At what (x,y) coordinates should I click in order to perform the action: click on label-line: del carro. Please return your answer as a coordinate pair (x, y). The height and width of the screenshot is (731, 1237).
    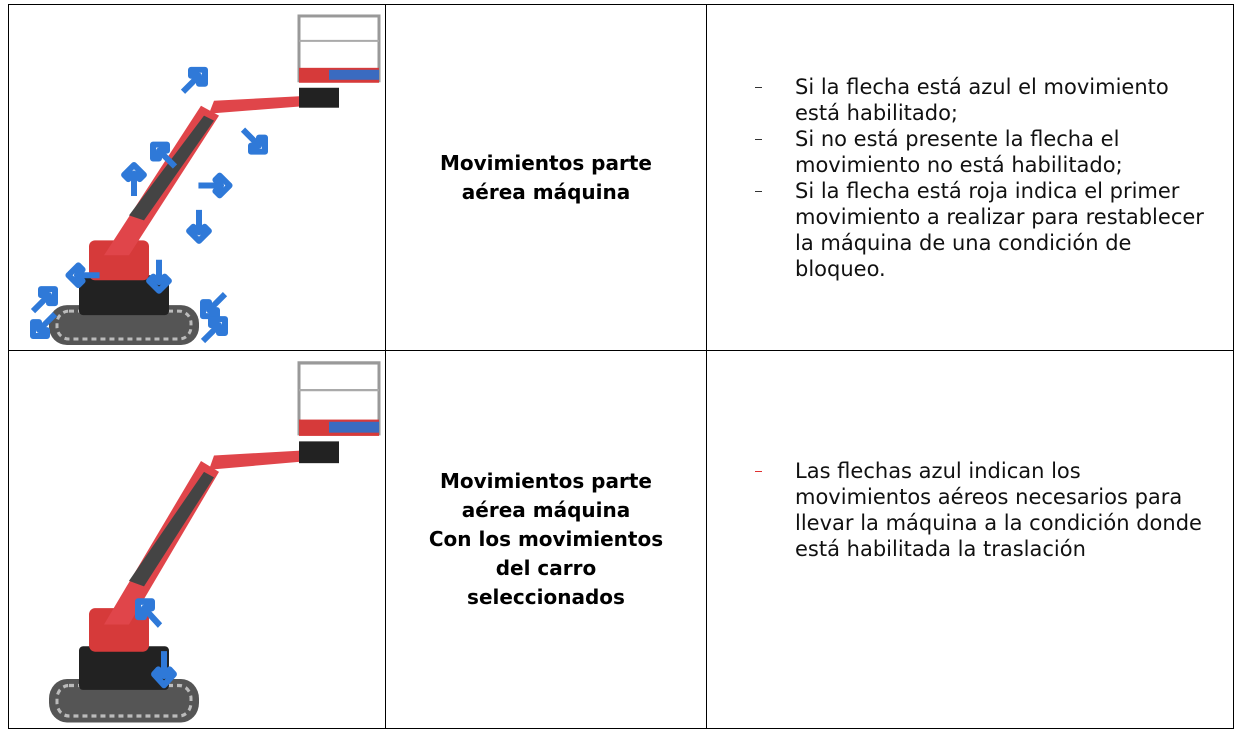
    Looking at the image, I should click on (546, 568).